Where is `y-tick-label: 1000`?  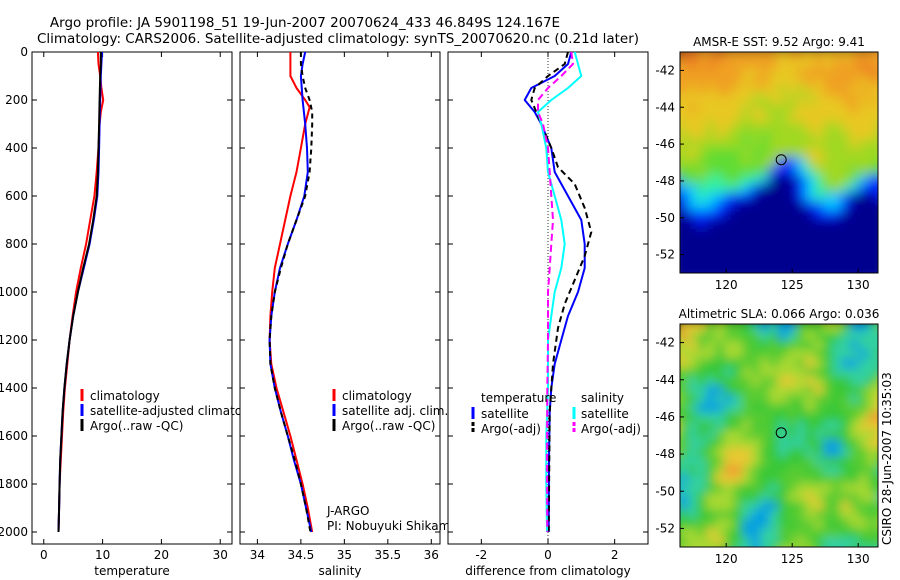
y-tick-label: 1000 is located at coordinates (14, 292).